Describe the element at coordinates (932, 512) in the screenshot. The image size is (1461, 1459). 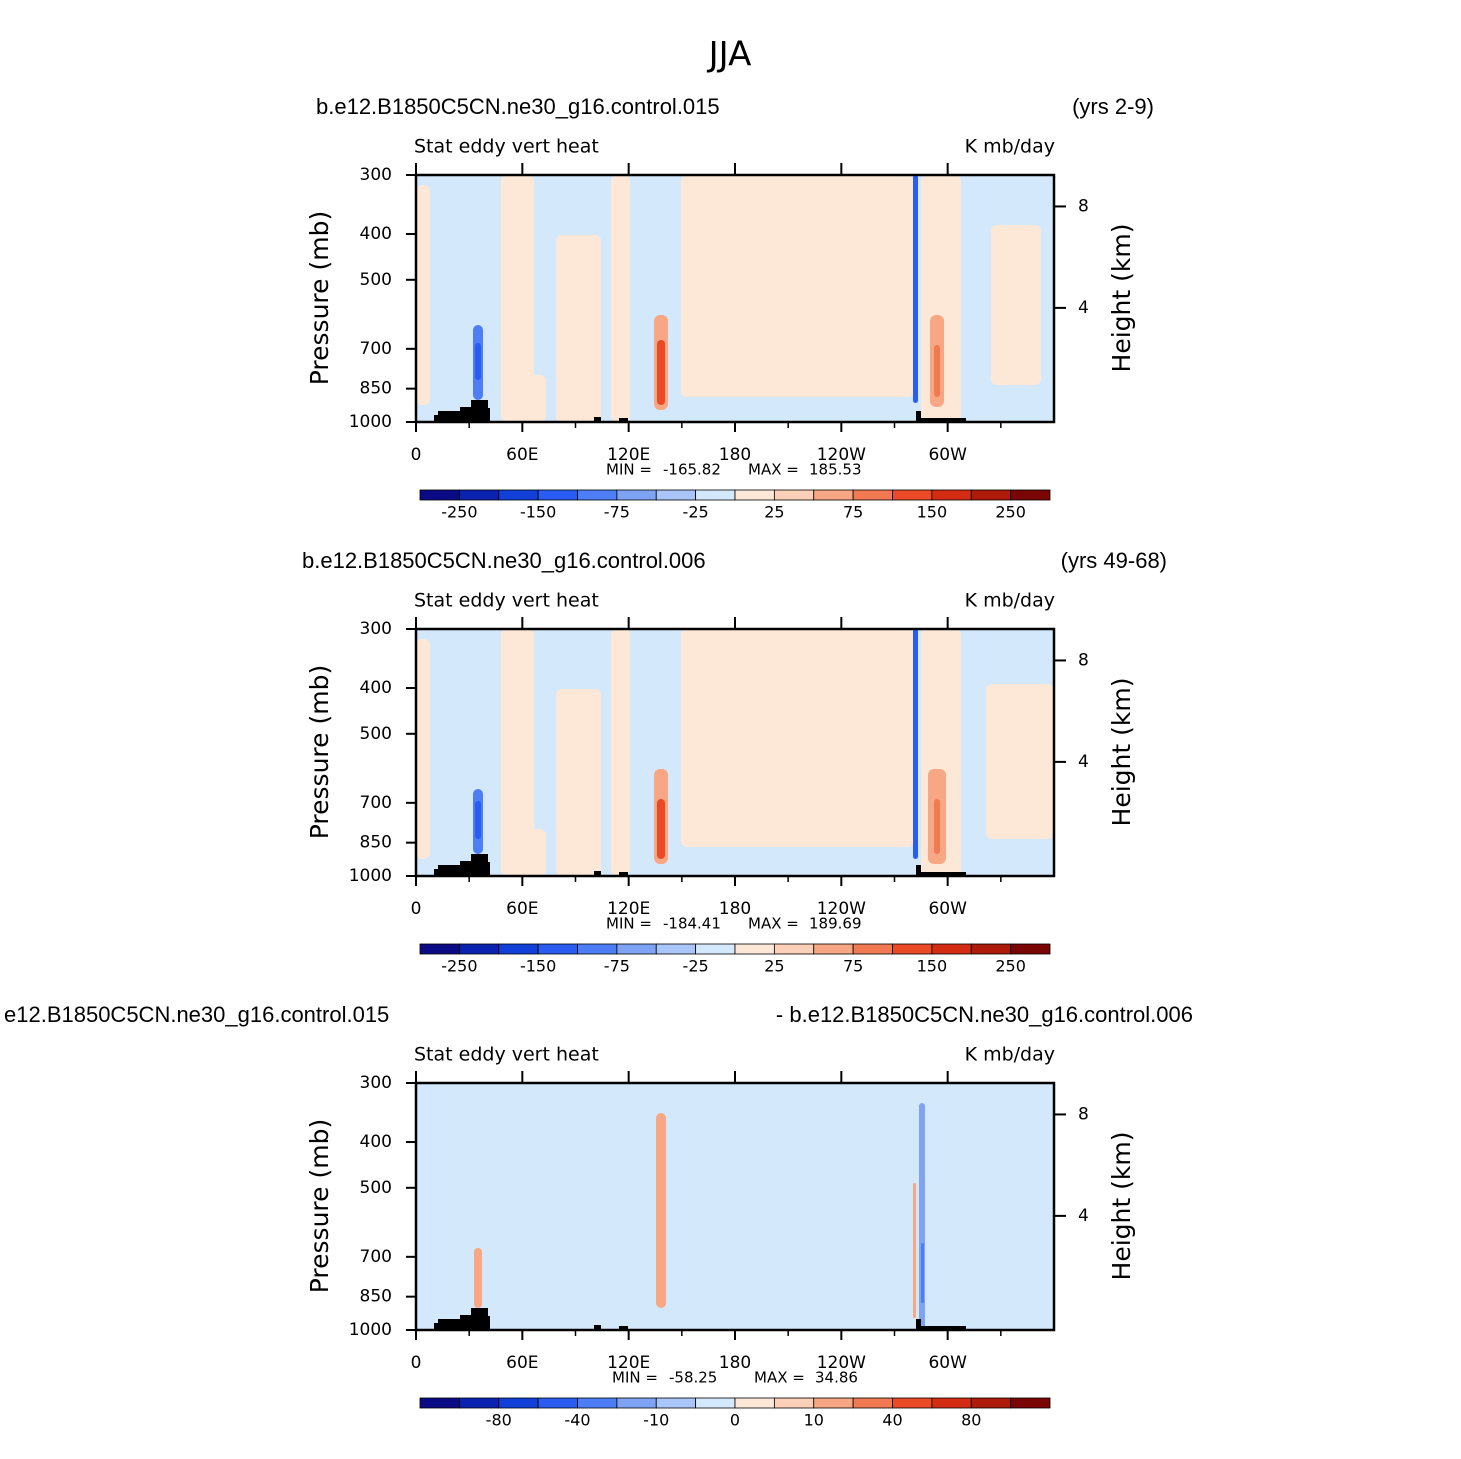
I see `colorbar-label: 150` at that location.